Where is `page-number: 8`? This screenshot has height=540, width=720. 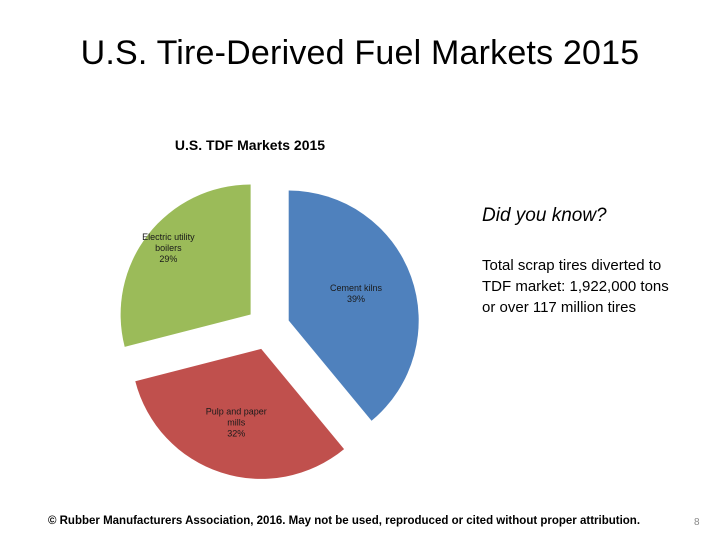 page-number: 8 is located at coordinates (697, 522).